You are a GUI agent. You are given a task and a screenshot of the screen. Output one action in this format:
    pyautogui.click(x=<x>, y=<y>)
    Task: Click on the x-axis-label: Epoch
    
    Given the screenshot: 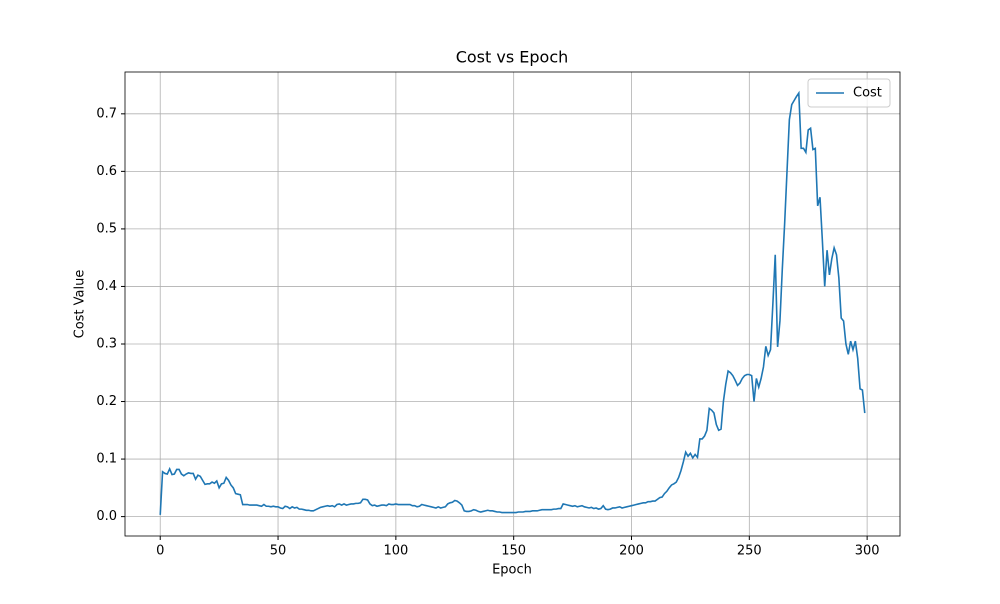 What is the action you would take?
    pyautogui.click(x=512, y=570)
    